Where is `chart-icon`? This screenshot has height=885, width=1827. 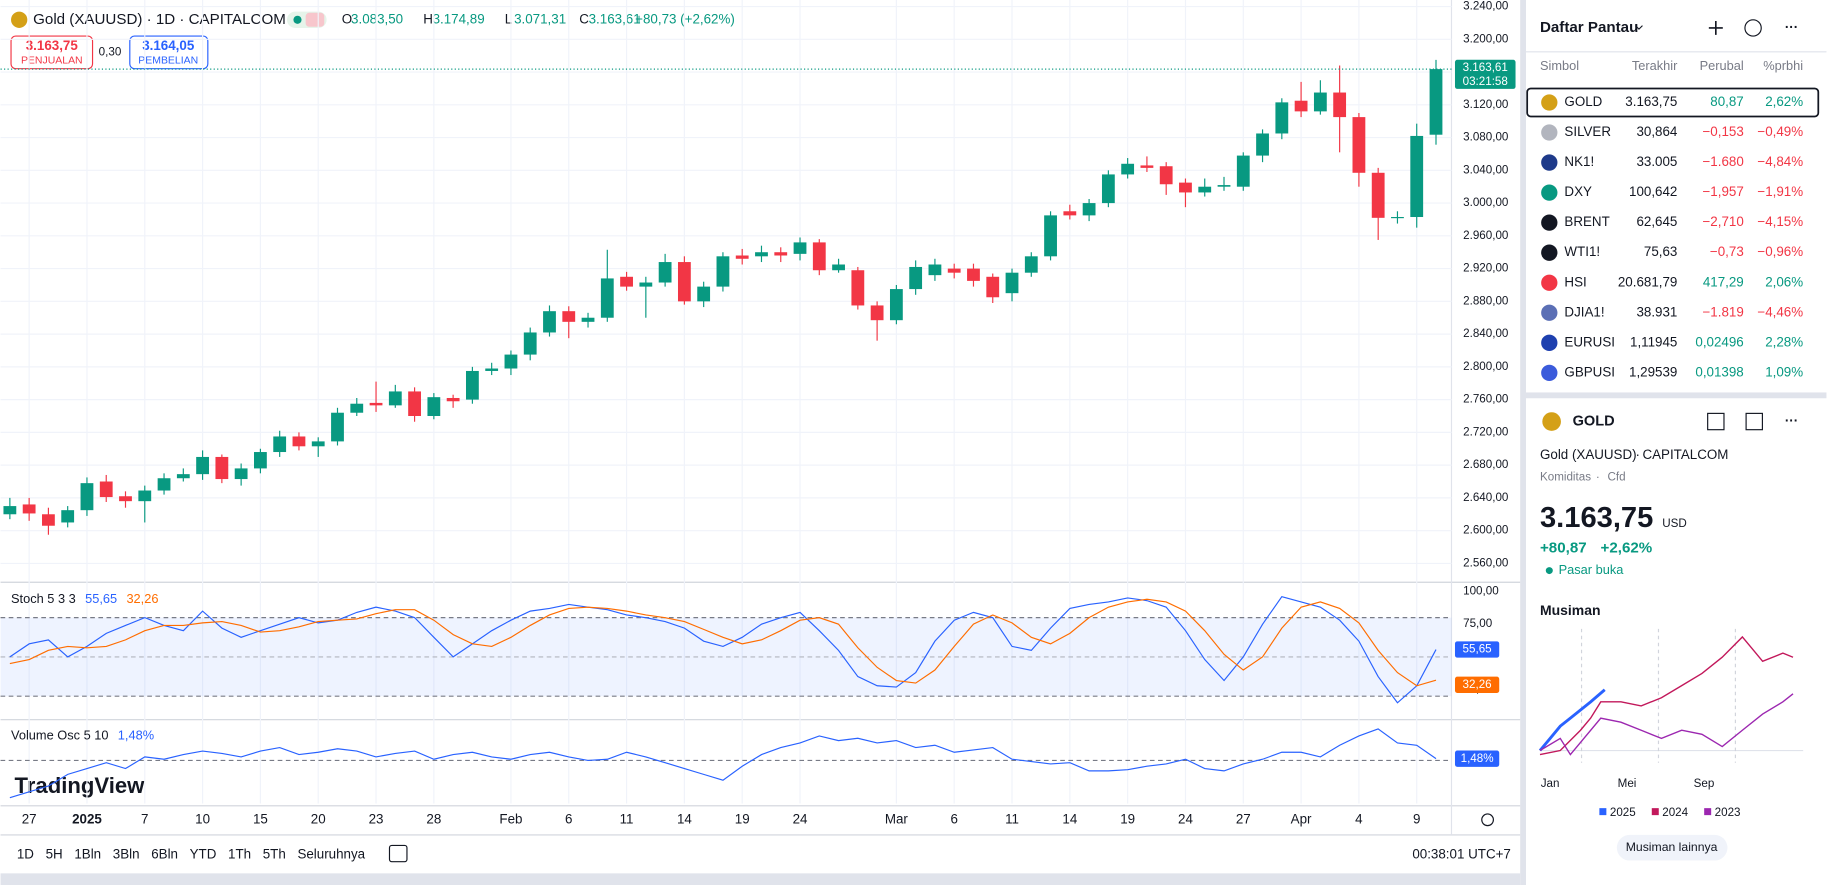 chart-icon is located at coordinates (1753, 28).